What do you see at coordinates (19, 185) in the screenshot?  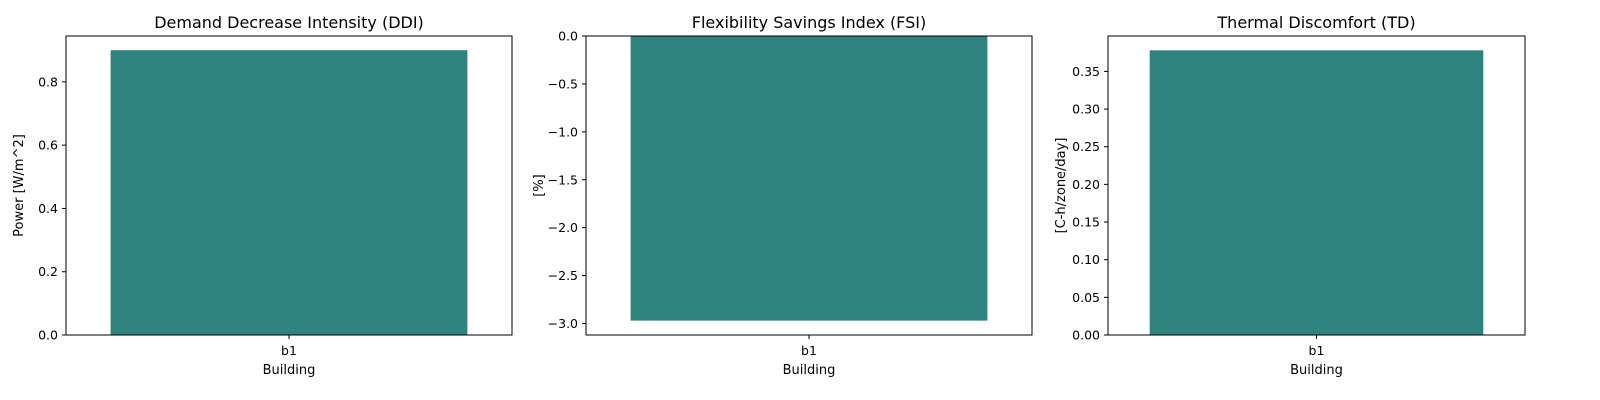 I see `y-axis-label: Power [W/m^2]` at bounding box center [19, 185].